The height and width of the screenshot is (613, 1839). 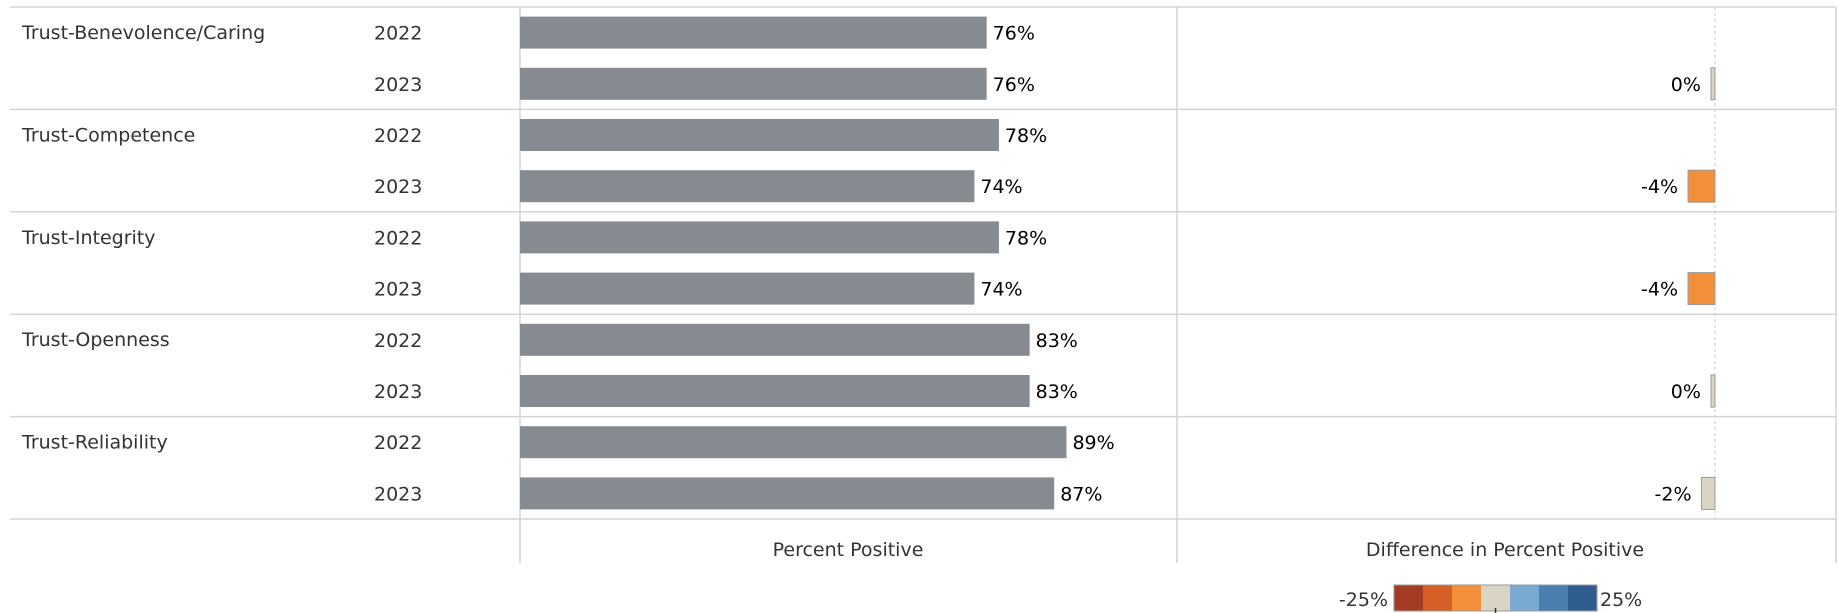 I want to click on x-axis-title-difference: Difference in Percent Positive, so click(x=1505, y=550).